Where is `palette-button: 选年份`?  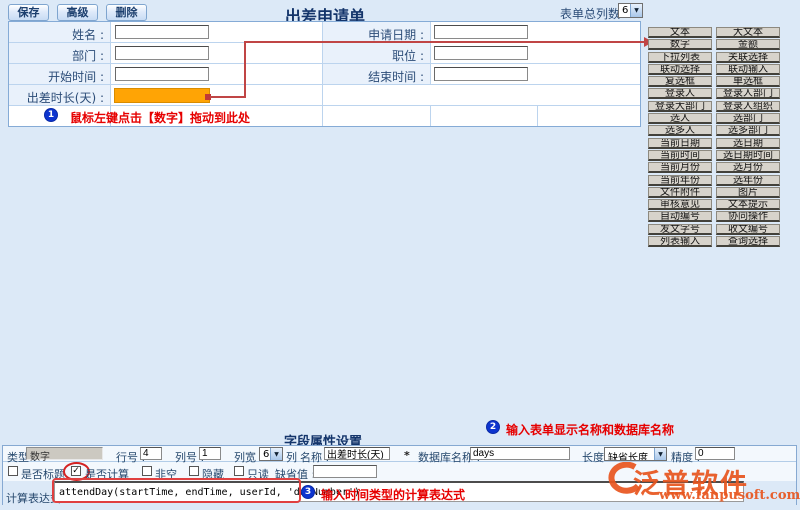
palette-button: 选年份 is located at coordinates (748, 180).